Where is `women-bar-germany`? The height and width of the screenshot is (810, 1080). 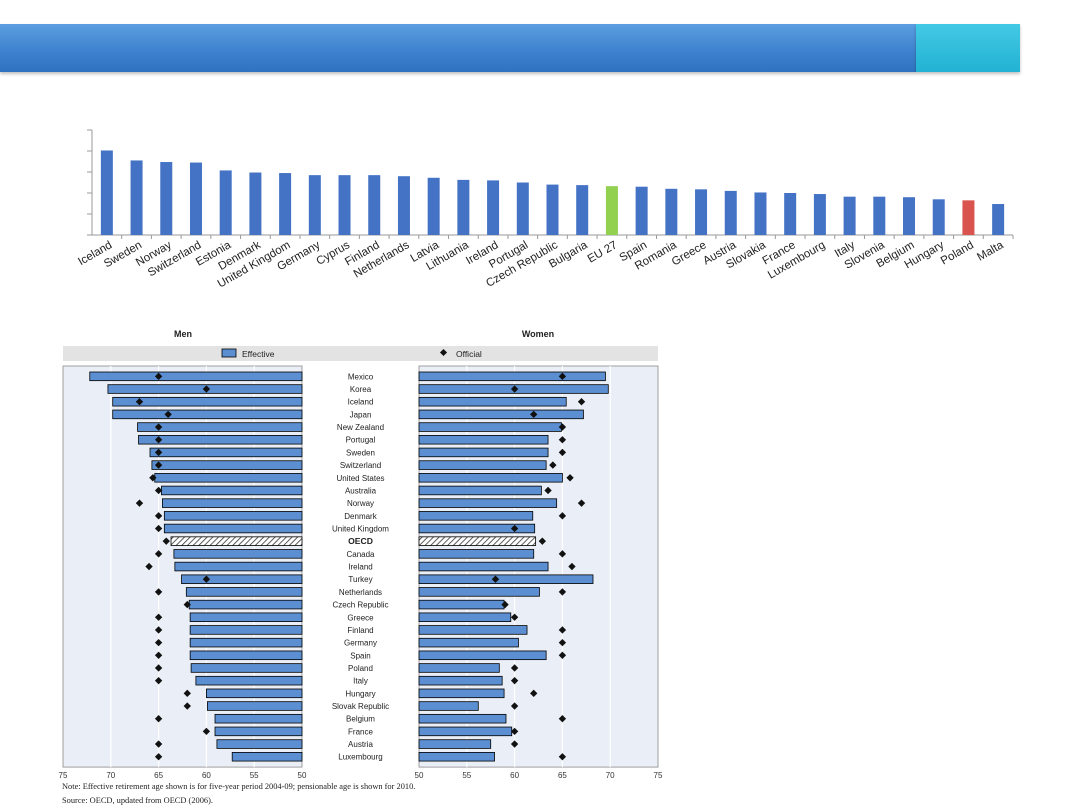
women-bar-germany is located at coordinates (468, 642).